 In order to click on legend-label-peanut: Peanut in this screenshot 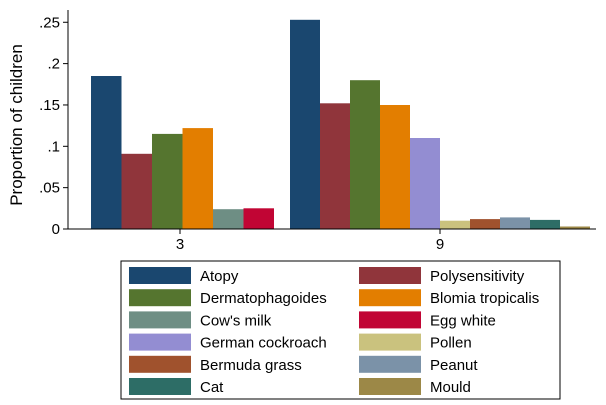, I will do `click(454, 365)`.